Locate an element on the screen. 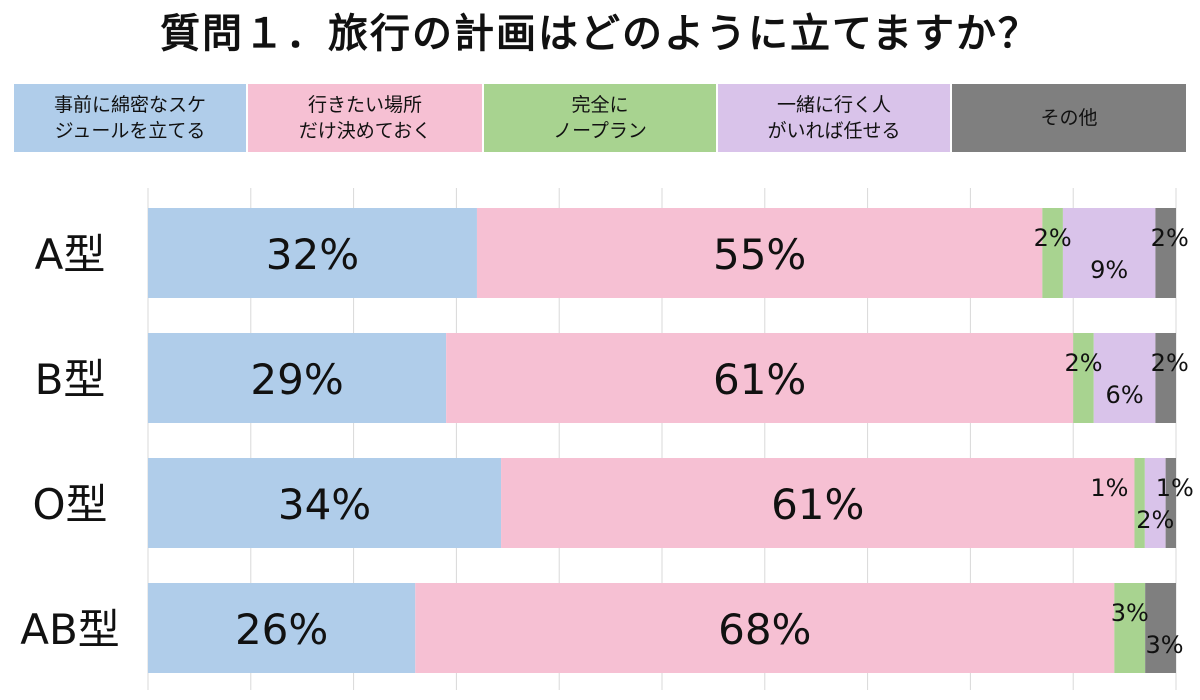  legend-label: その他 is located at coordinates (1069, 118).